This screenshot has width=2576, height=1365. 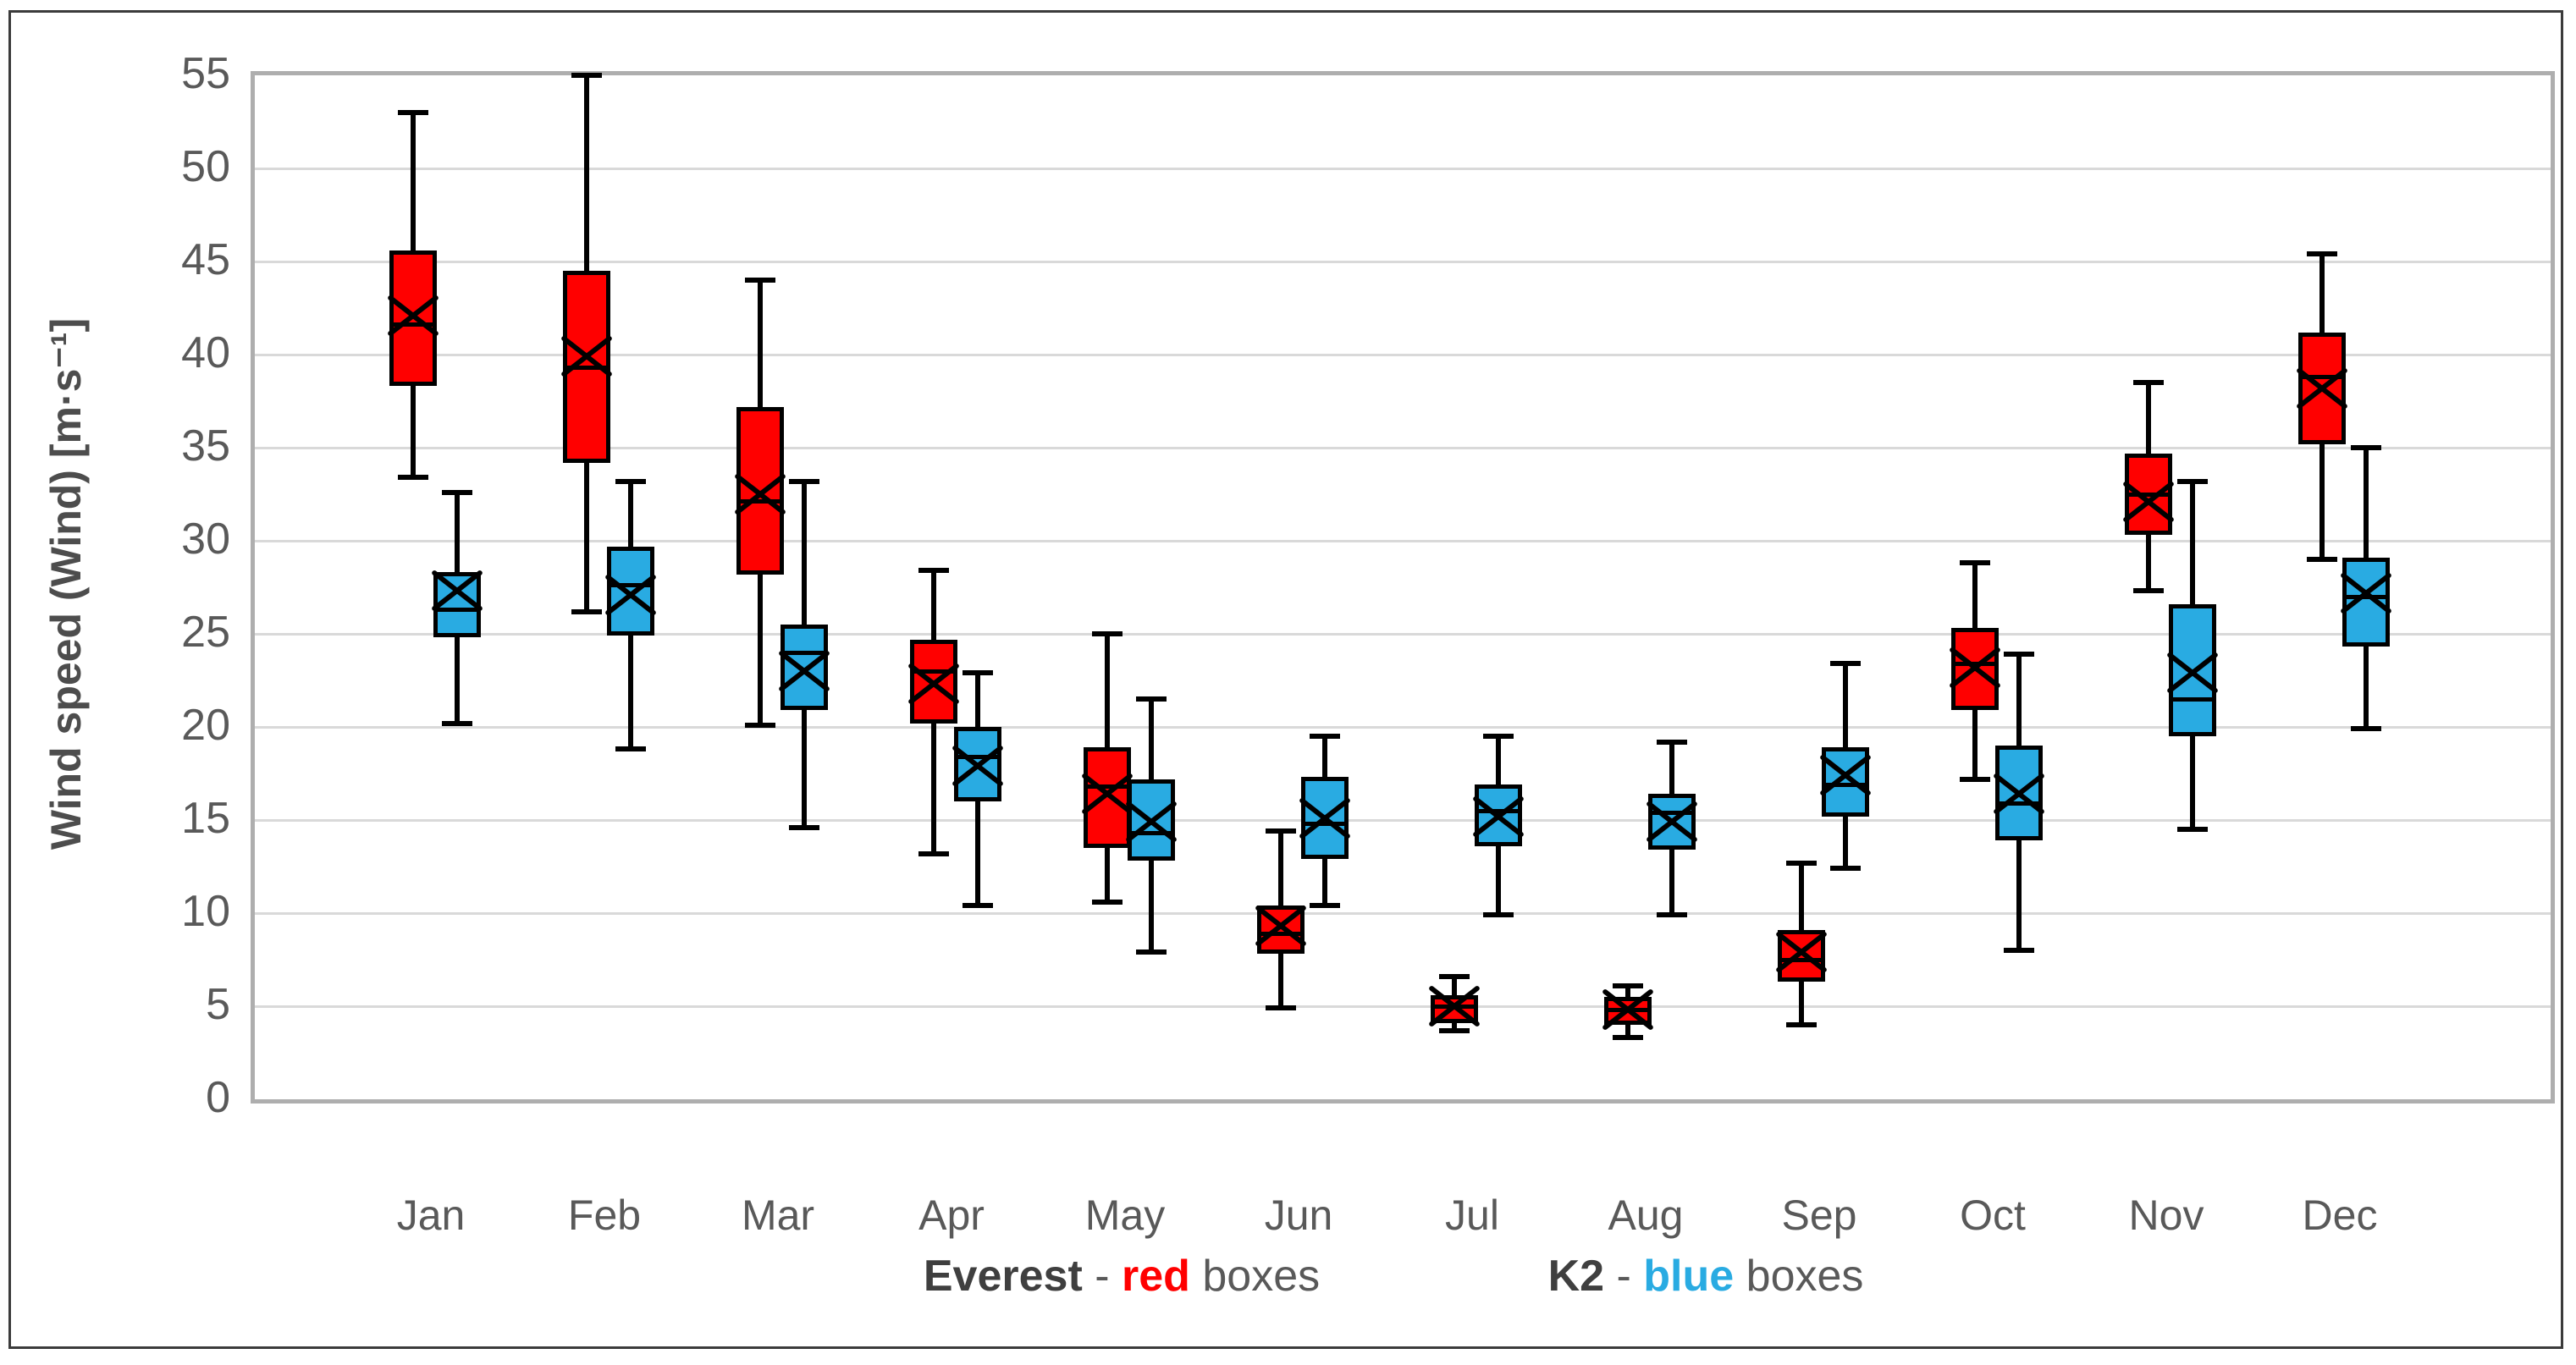 What do you see at coordinates (206, 725) in the screenshot?
I see `y-tick-label-20: 20` at bounding box center [206, 725].